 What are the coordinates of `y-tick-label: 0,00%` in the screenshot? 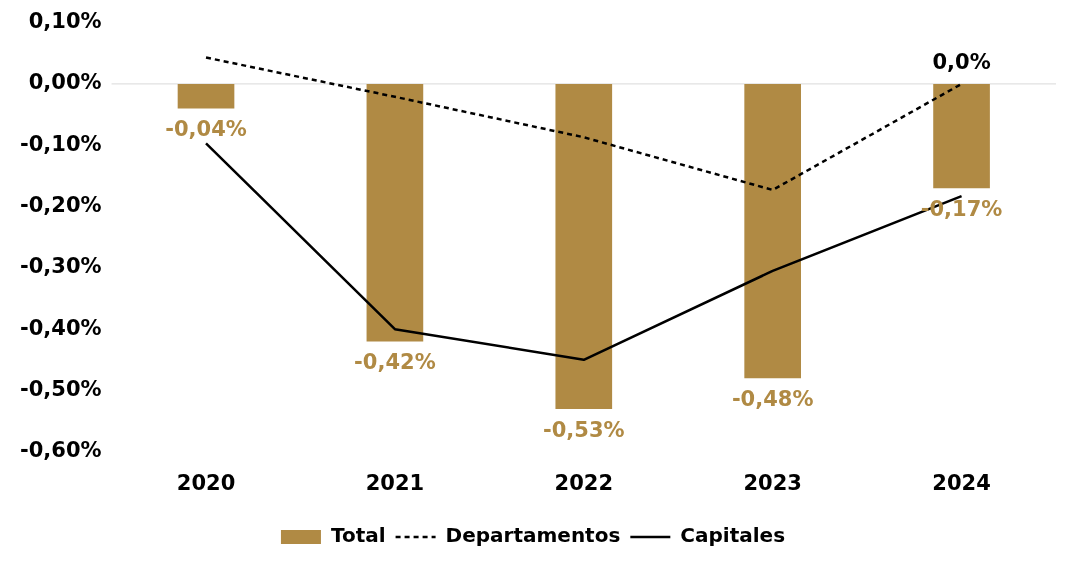 It's located at (65, 82).